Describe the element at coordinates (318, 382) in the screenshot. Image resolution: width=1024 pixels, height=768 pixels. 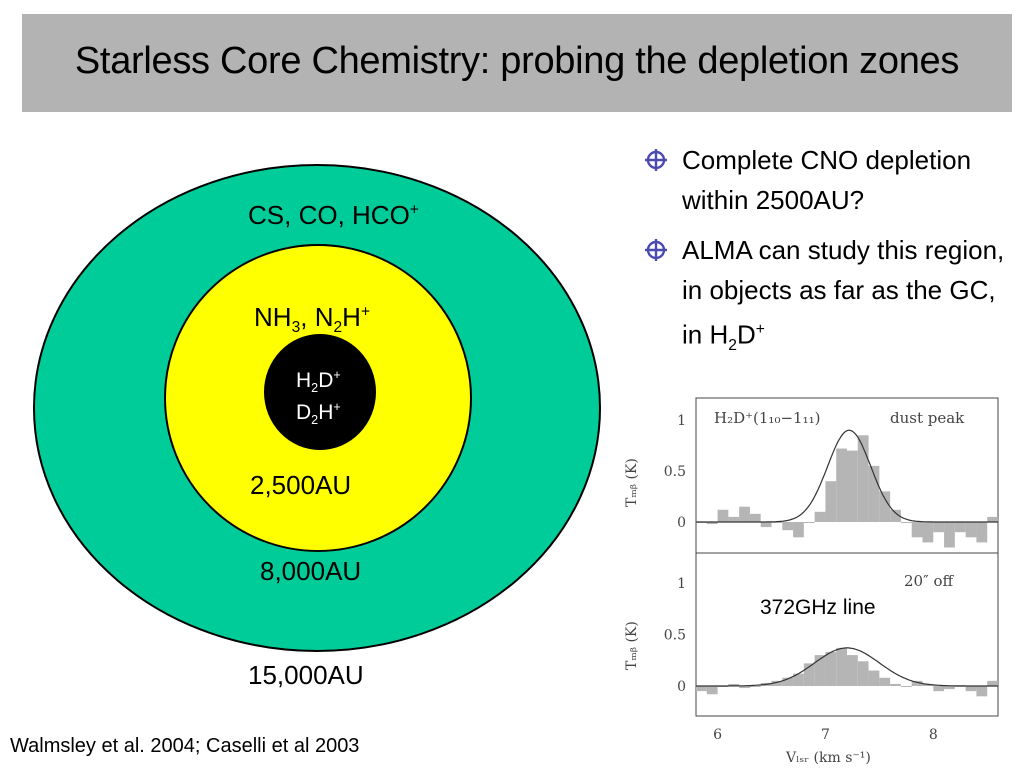
I see `inner-zone-molecule-1: H2D+` at that location.